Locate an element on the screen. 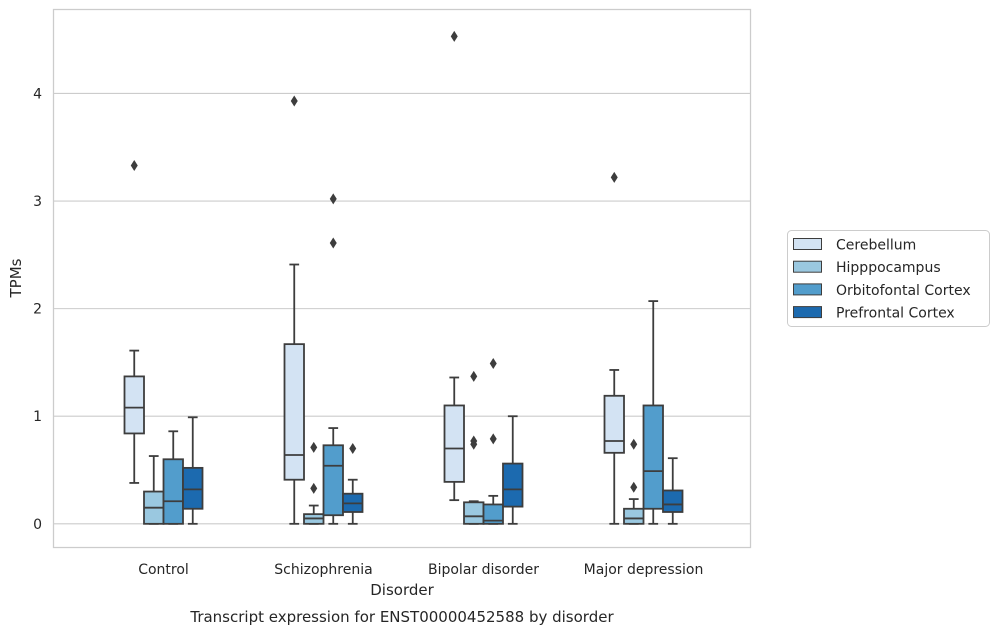 The height and width of the screenshot is (634, 999). x-tick-label: Major depression is located at coordinates (644, 570).